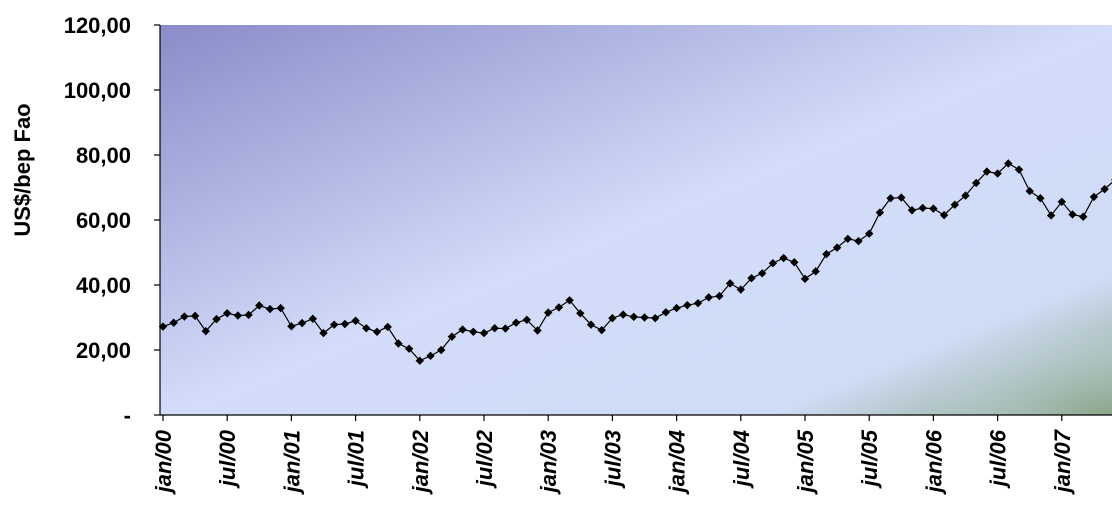  I want to click on x-tick-label: jan/01, so click(291, 462).